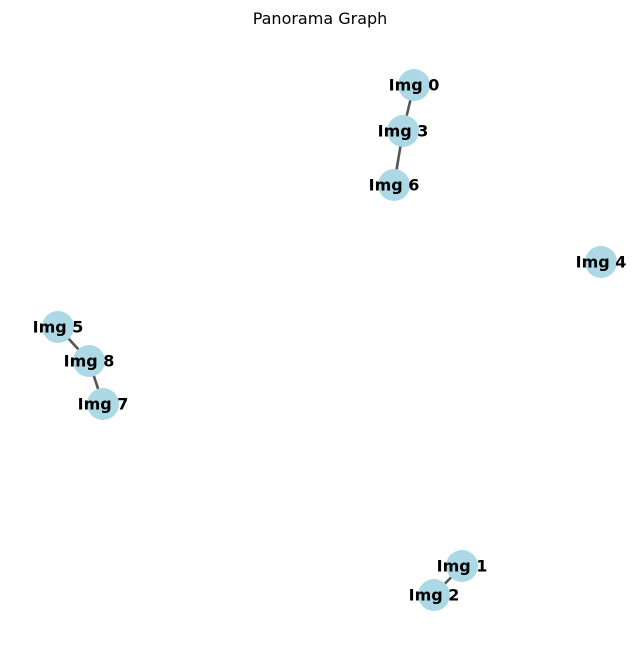 This screenshot has height=658, width=640. I want to click on node-n0: Img 0, so click(414, 85).